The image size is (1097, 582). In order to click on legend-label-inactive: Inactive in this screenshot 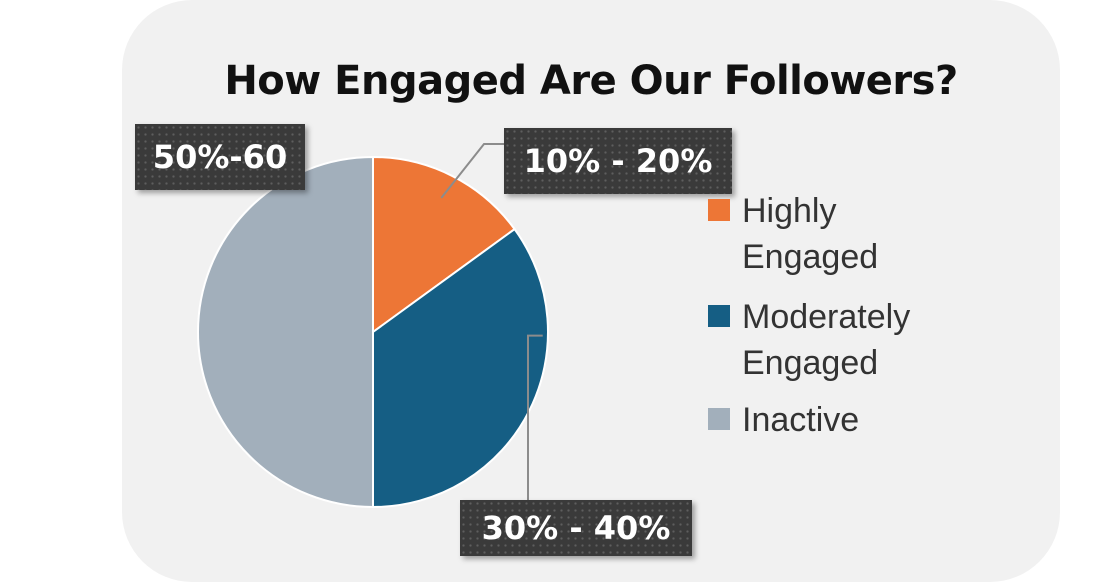, I will do `click(801, 420)`.